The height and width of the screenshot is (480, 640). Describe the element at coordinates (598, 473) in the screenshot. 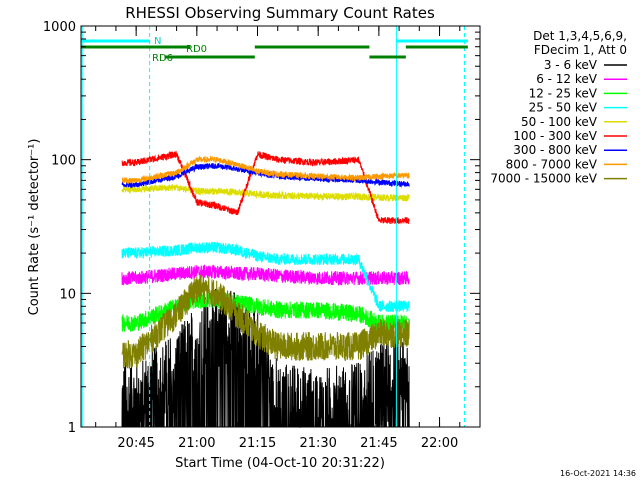

I see `timestamp-footer: 16-Oct-2021 14:36` at that location.